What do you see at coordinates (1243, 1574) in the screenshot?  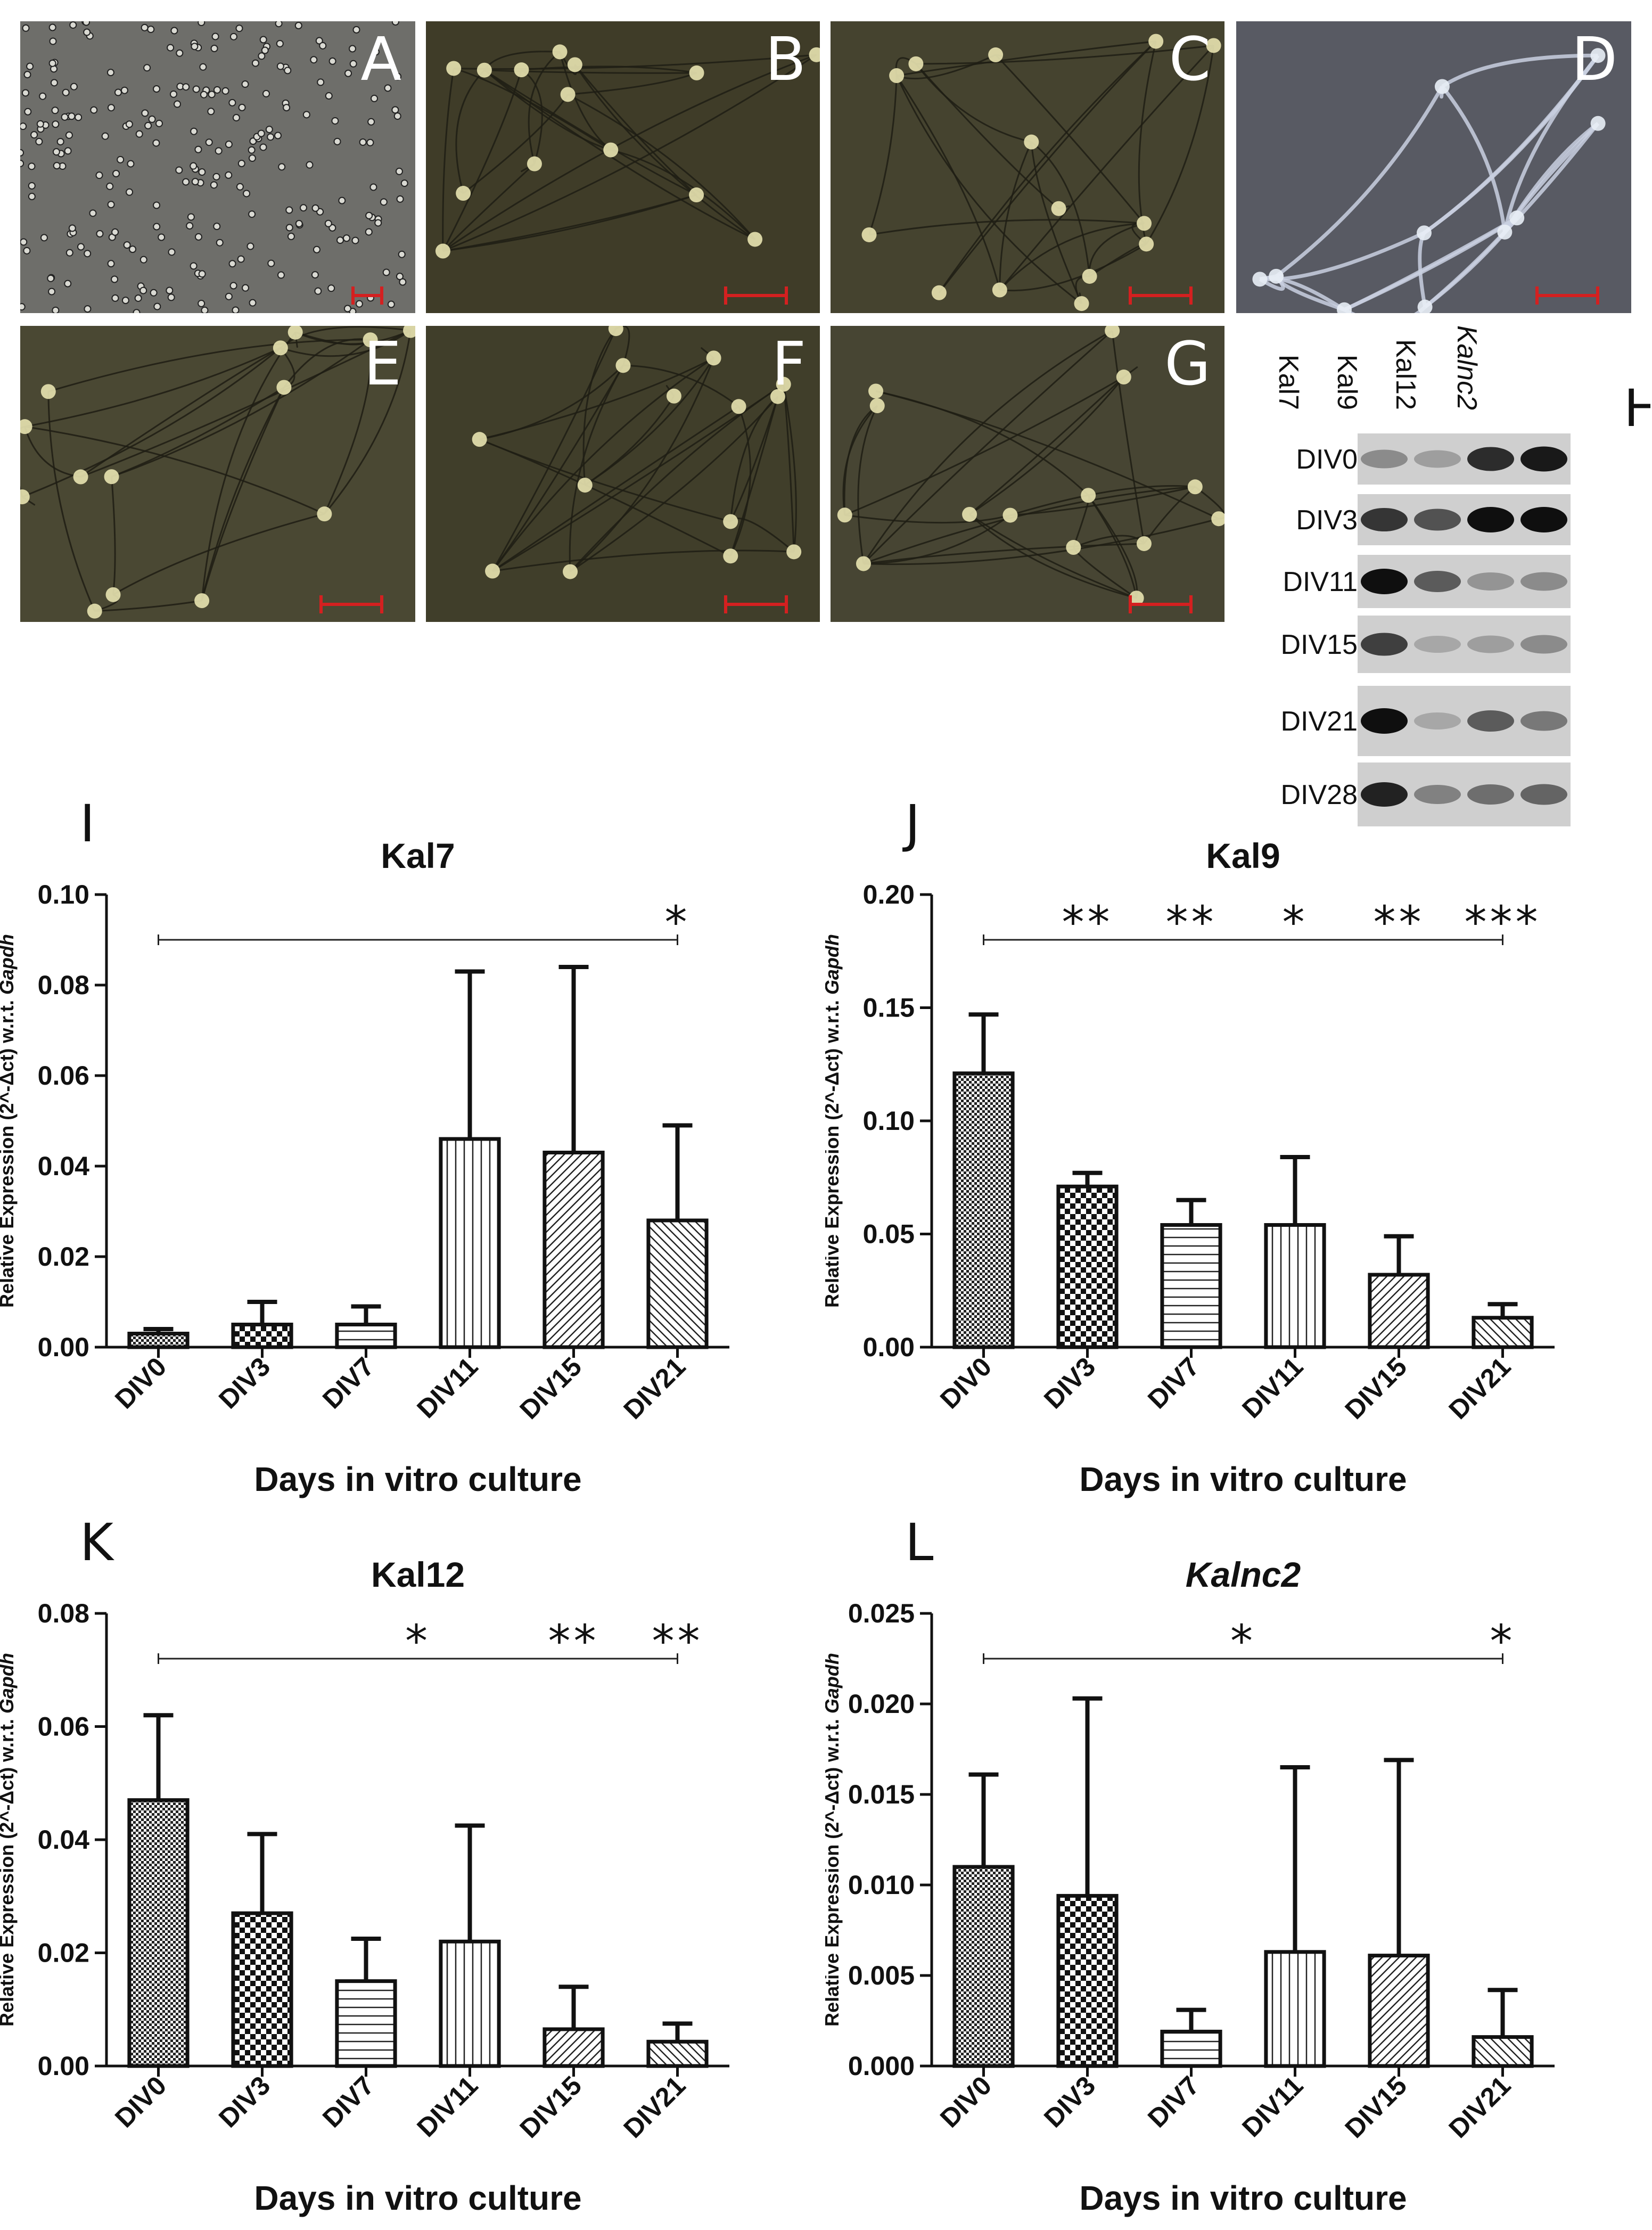 I see `chart-title: Kalnc2` at bounding box center [1243, 1574].